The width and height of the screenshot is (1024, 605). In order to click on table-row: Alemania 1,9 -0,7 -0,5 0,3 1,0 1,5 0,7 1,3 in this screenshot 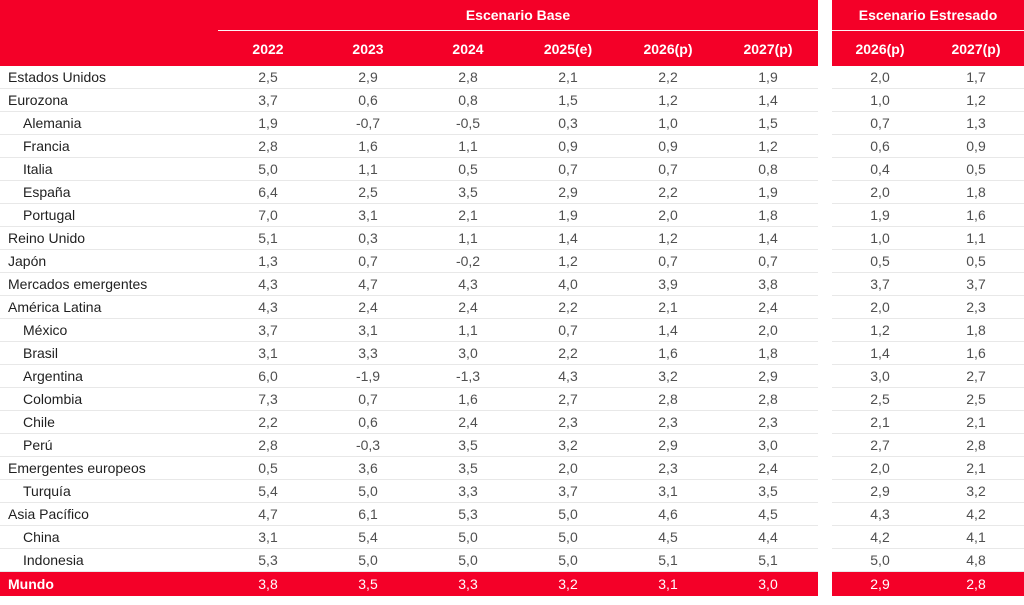, I will do `click(512, 123)`.